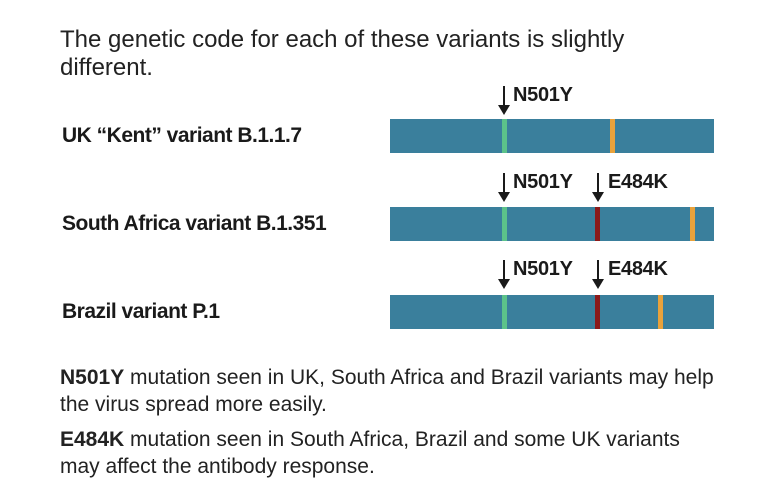 The height and width of the screenshot is (500, 763). What do you see at coordinates (552, 224) in the screenshot?
I see `genome-bar-south-africa` at bounding box center [552, 224].